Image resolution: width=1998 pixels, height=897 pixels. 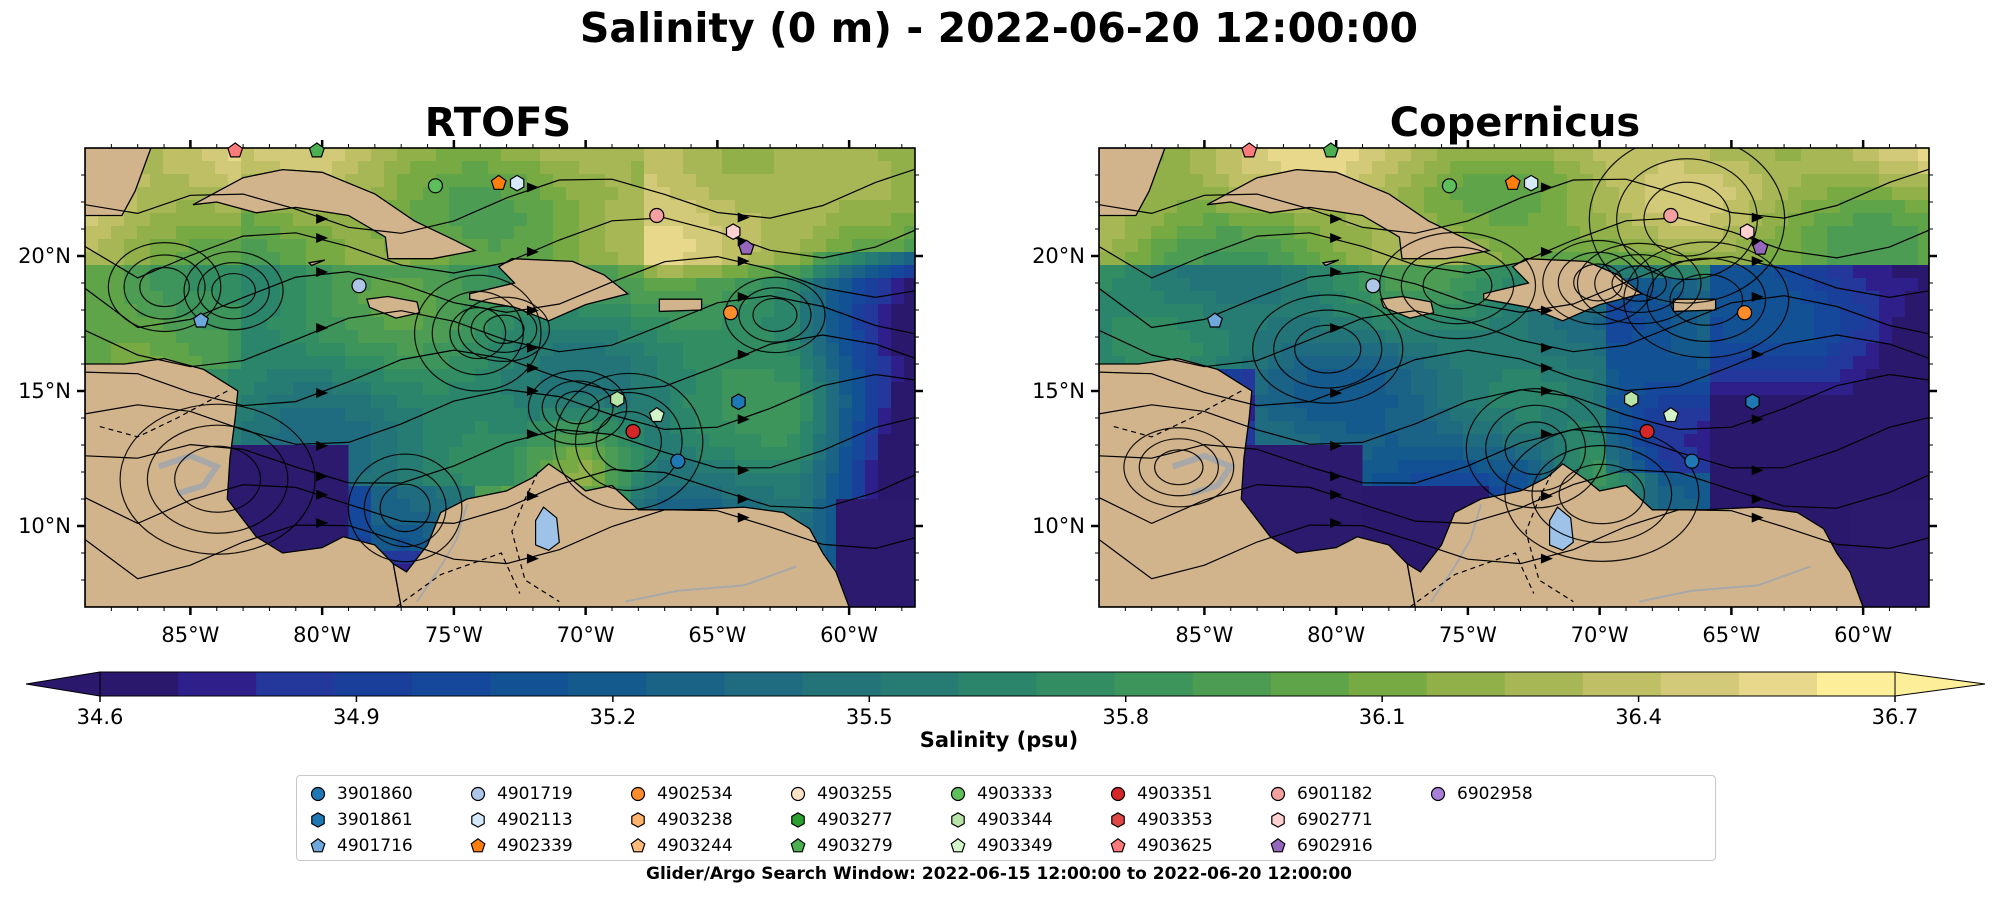 What do you see at coordinates (1058, 256) in the screenshot?
I see `y-tick-label: 20°N` at bounding box center [1058, 256].